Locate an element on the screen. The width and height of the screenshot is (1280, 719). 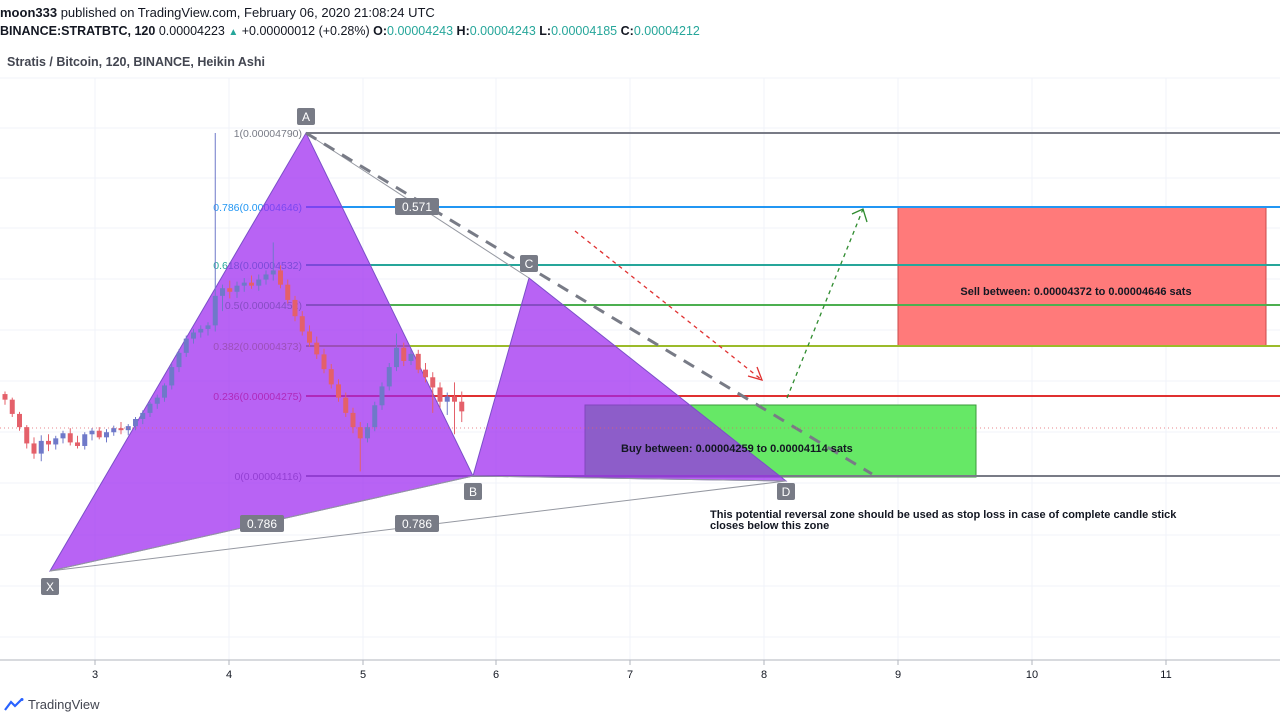
point-c-label: C is located at coordinates (529, 263).